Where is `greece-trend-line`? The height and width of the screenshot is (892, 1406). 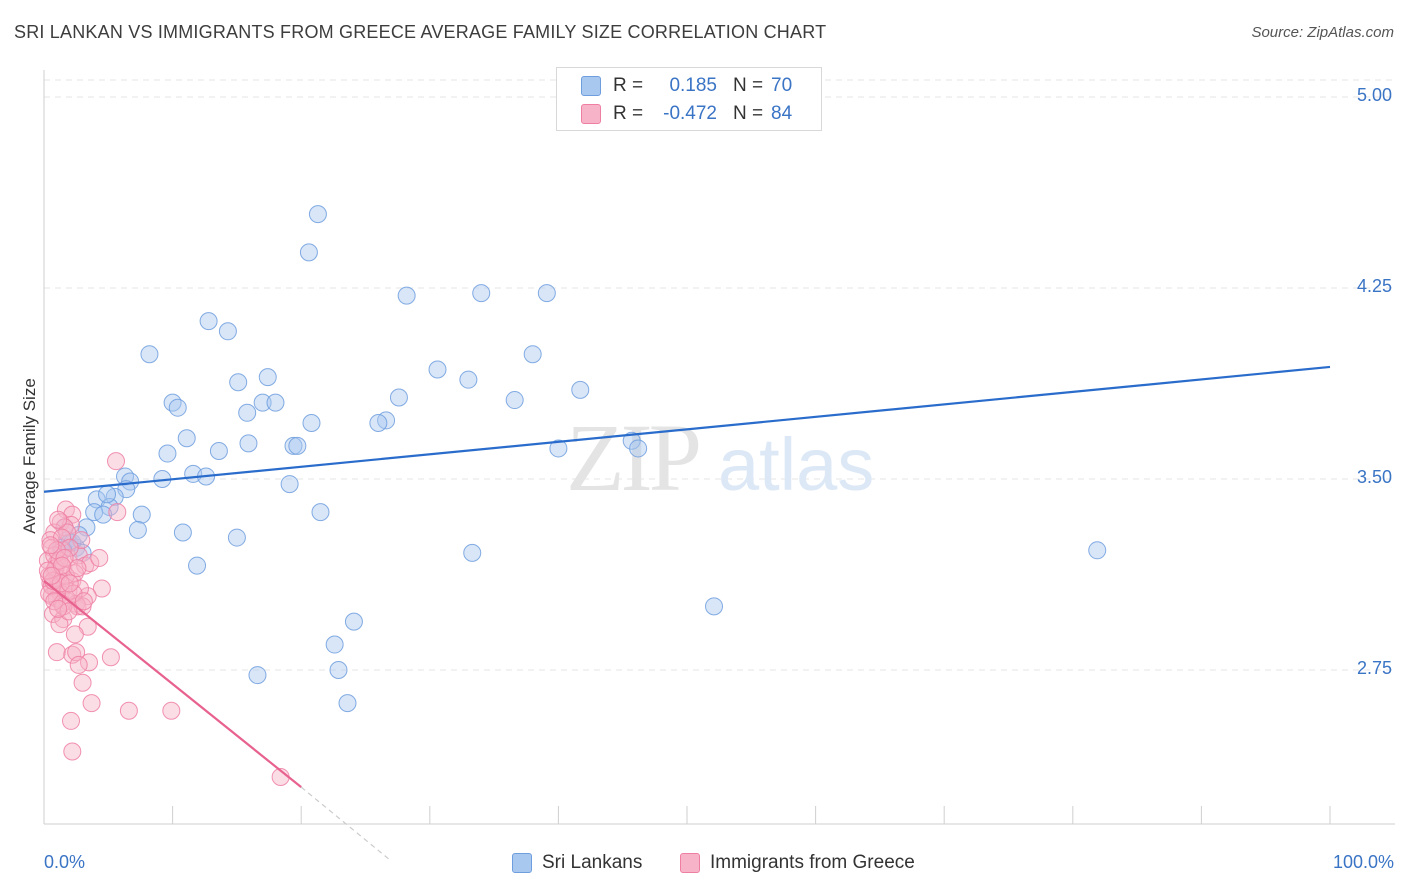
greece-trend-line is located at coordinates (172, 684).